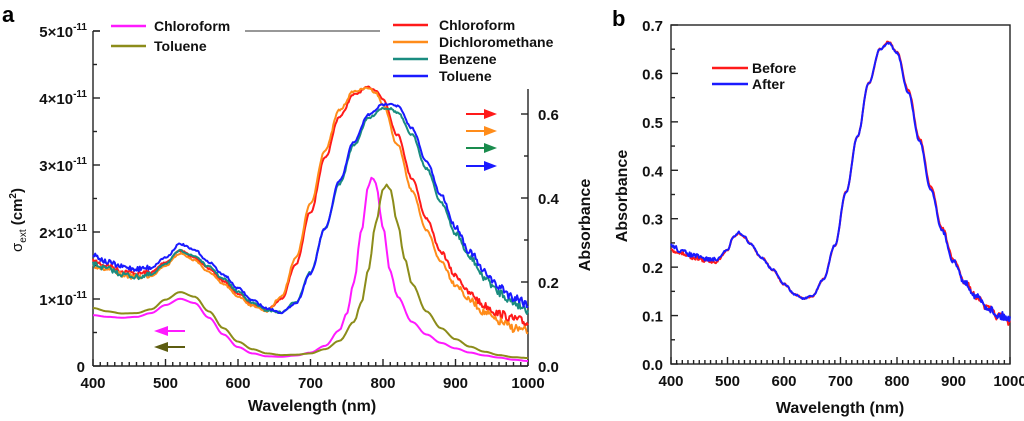 The width and height of the screenshot is (1024, 421). Describe the element at coordinates (468, 59) in the screenshot. I see `legend-label: Benzene` at that location.